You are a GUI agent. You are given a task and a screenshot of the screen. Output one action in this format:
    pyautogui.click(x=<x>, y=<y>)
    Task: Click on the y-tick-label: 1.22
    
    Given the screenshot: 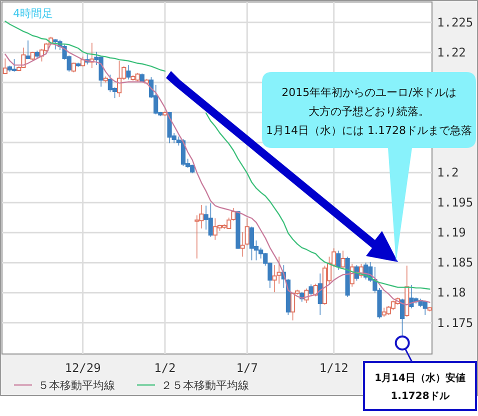 What is the action you would take?
    pyautogui.click(x=451, y=52)
    